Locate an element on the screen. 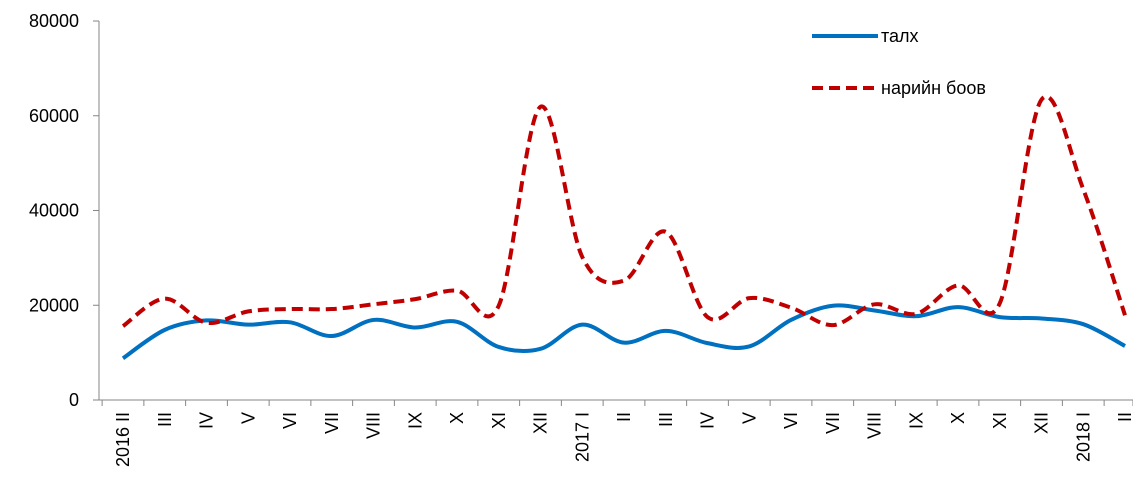  legend-label-2: нарийн боов is located at coordinates (933, 88).